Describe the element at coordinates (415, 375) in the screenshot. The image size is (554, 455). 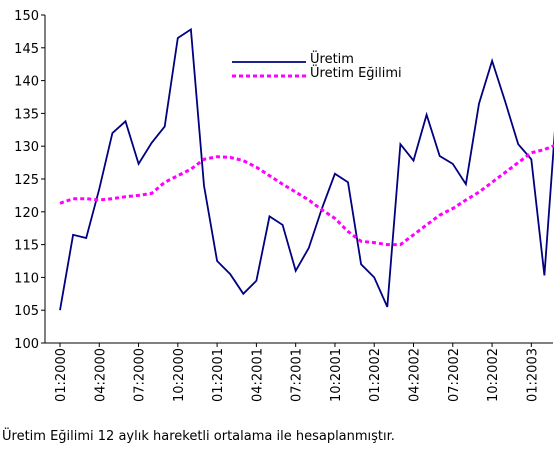
I see `x-tick-label: 04:2002` at that location.